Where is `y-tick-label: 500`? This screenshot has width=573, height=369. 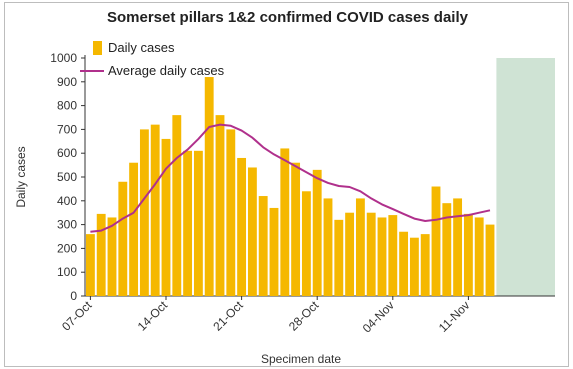
y-tick-label: 500 is located at coordinates (67, 177).